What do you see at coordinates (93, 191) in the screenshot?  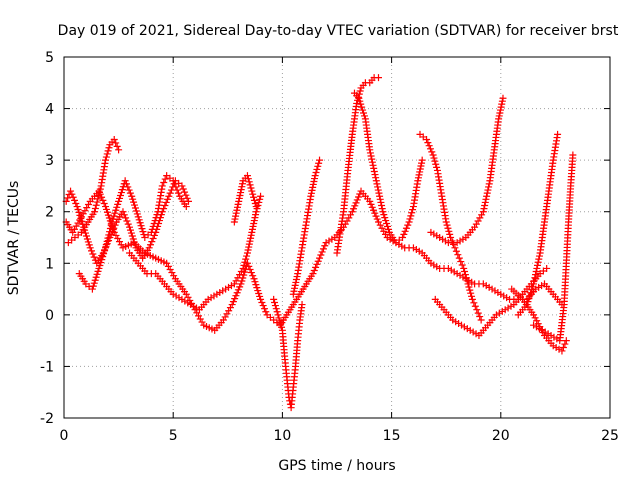 I see `series-track-c` at bounding box center [93, 191].